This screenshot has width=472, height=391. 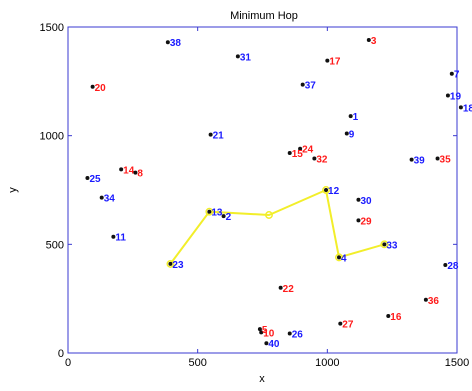 I want to click on y-tick-label-3: 1500, so click(x=52, y=28).